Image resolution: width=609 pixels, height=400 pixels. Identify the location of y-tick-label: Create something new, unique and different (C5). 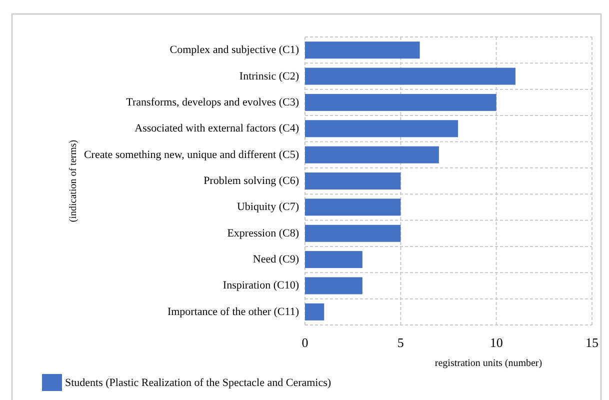
(192, 154).